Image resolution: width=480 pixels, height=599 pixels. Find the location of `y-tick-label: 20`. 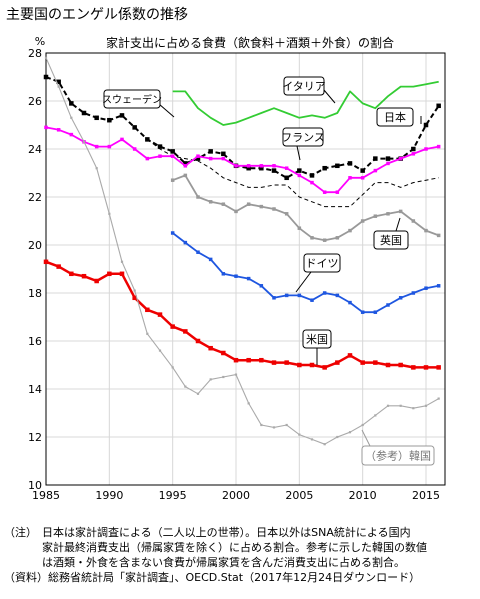

y-tick-label: 20 is located at coordinates (35, 245).